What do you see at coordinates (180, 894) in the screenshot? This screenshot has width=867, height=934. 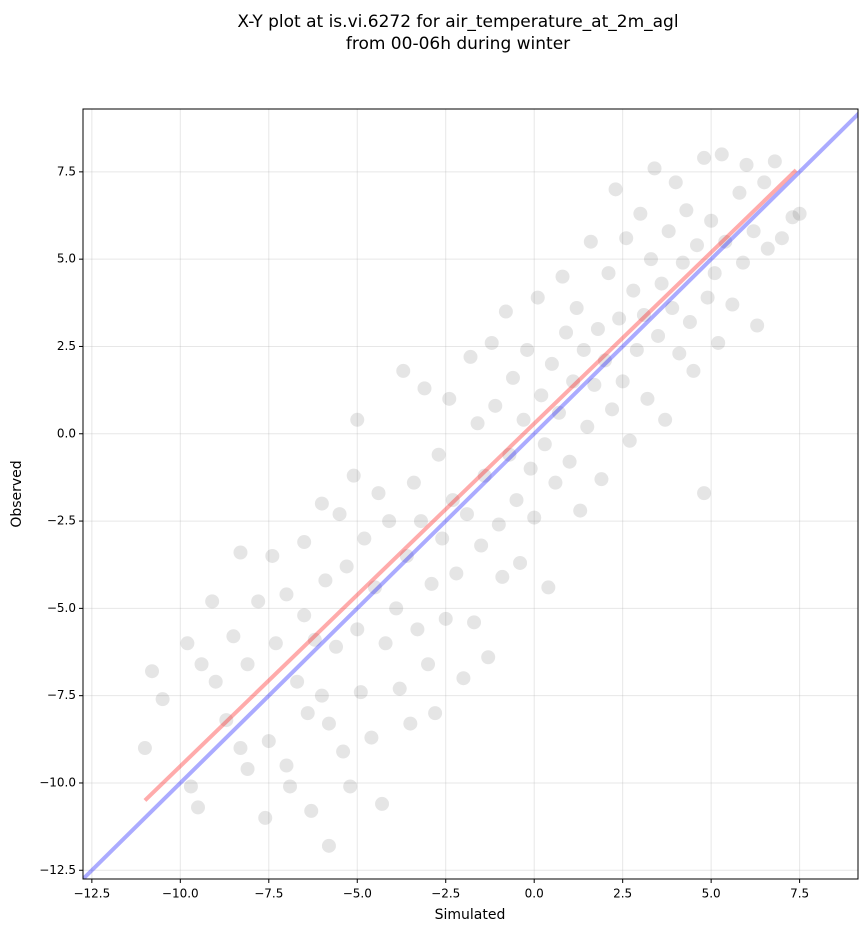 I see `x-tick-label: −10.0` at bounding box center [180, 894].